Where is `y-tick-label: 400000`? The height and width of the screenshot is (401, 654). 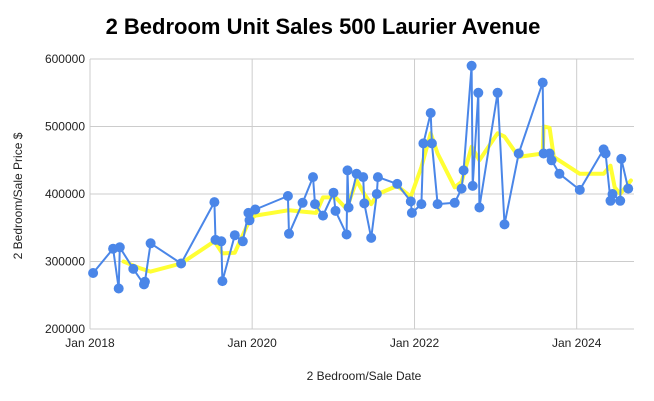 y-tick-label: 400000 is located at coordinates (65, 194).